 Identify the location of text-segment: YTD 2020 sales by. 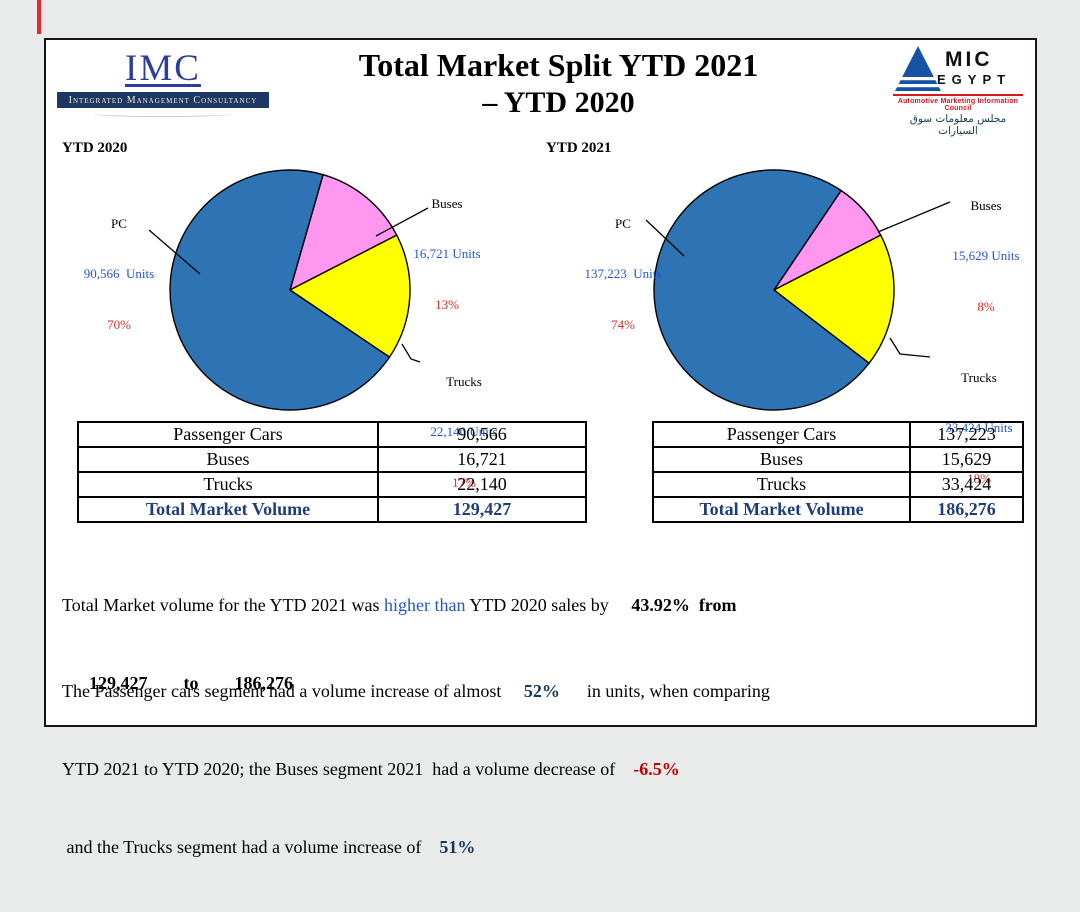
(539, 605).